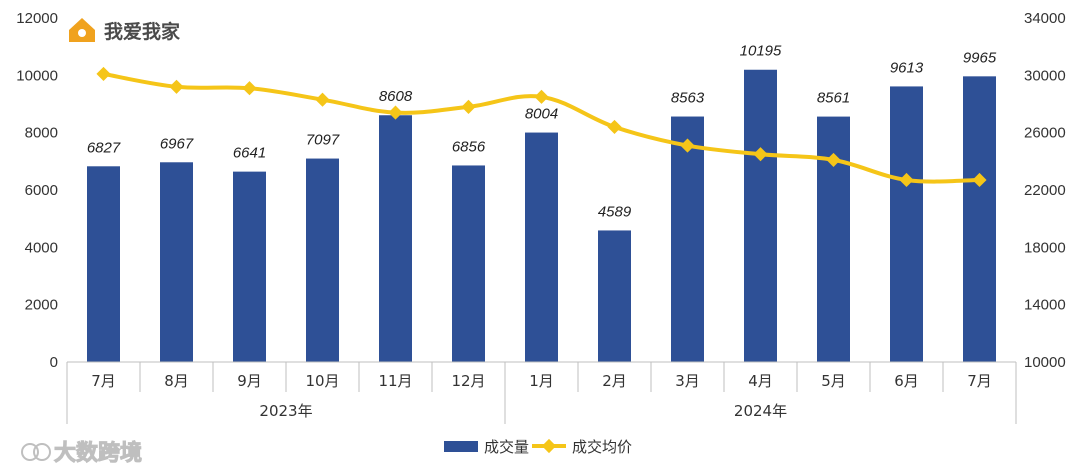 The image size is (1080, 473). What do you see at coordinates (1045, 305) in the screenshot?
I see `right-tick-label: 14000` at bounding box center [1045, 305].